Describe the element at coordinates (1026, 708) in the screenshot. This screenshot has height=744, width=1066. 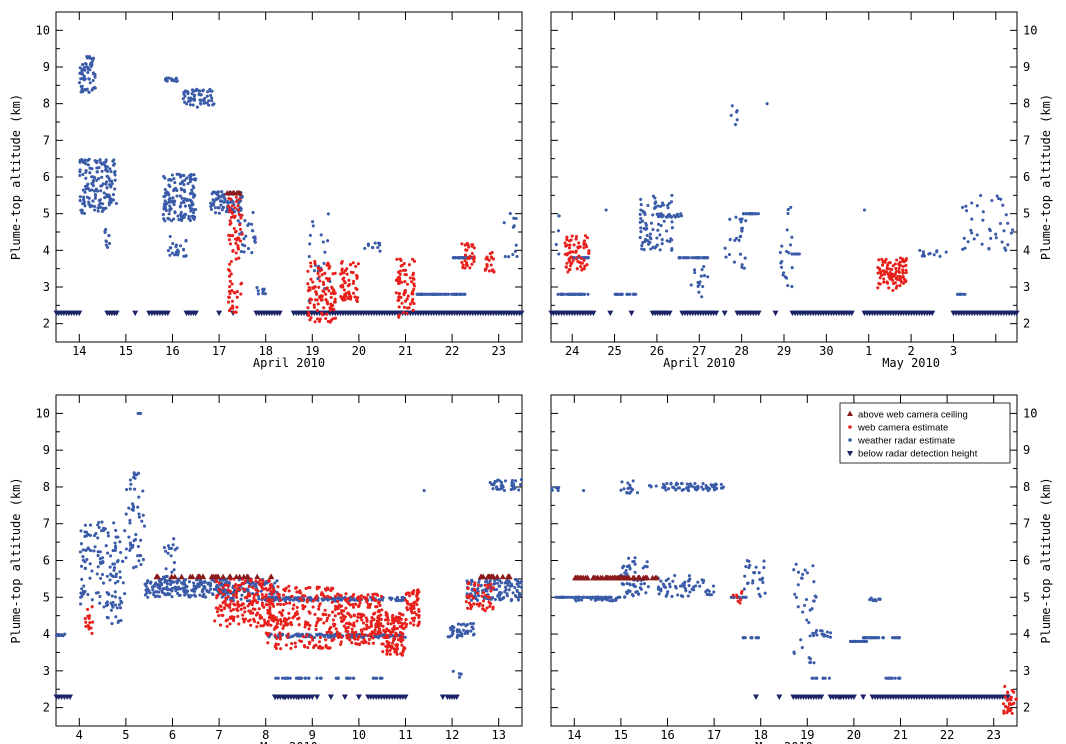
I see `y-tick-label: 2` at that location.